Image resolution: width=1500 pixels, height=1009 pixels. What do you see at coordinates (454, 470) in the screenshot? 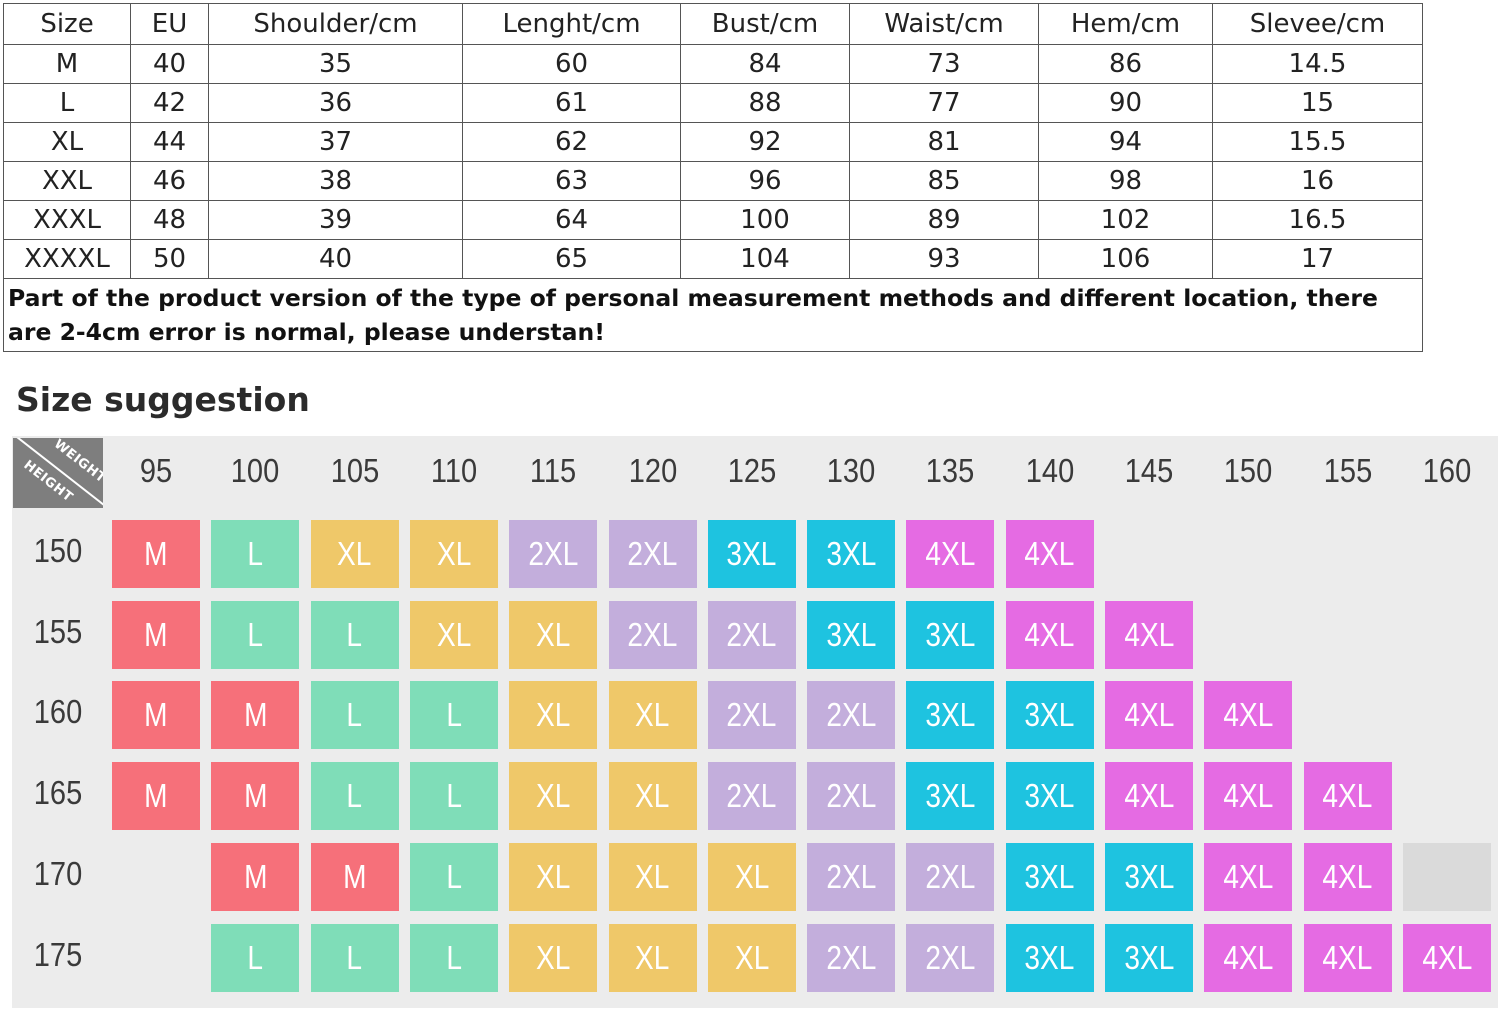
I see `weight-header: 110` at bounding box center [454, 470].